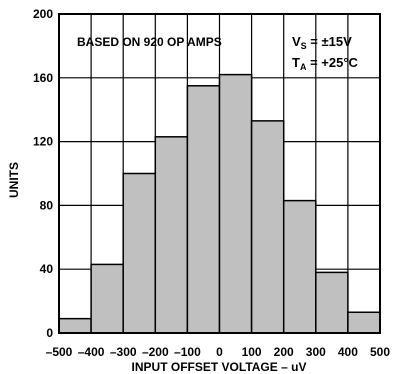 The width and height of the screenshot is (394, 374). What do you see at coordinates (43, 78) in the screenshot?
I see `y-tick-label: 160` at bounding box center [43, 78].